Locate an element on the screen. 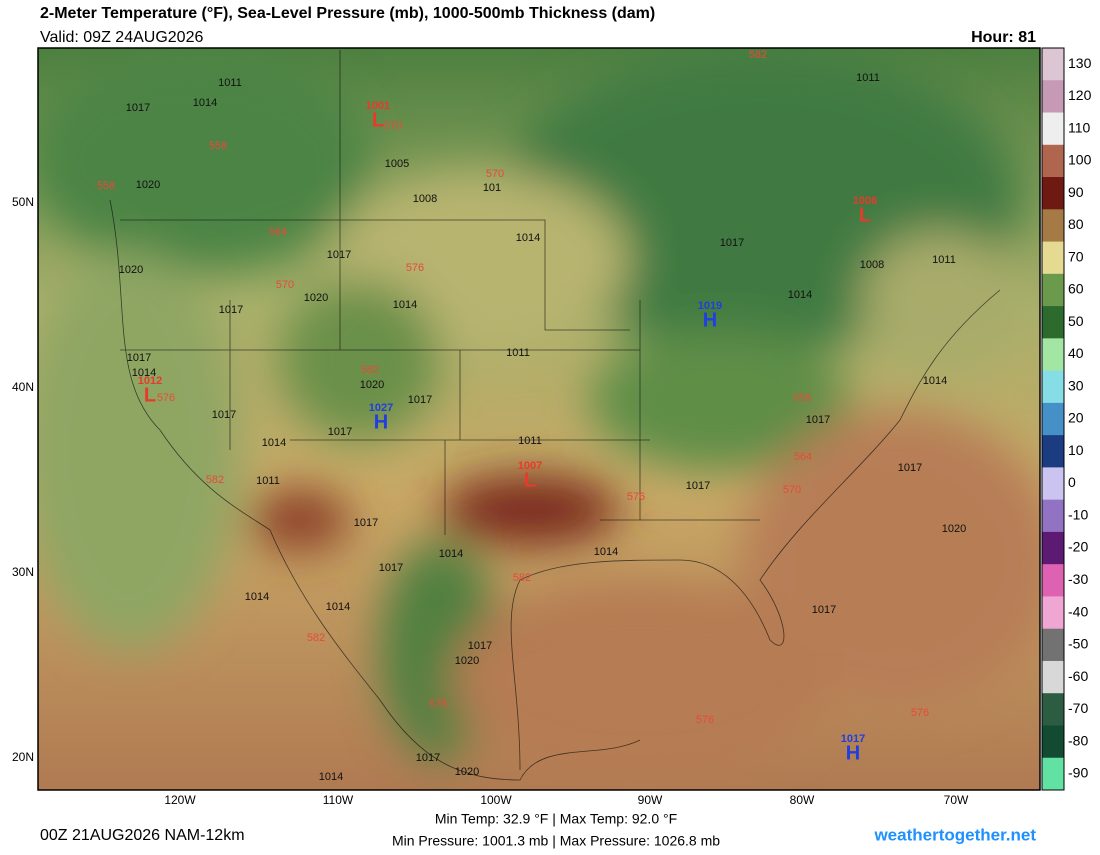 The width and height of the screenshot is (1100, 855). longitude-label: 100W is located at coordinates (496, 800).